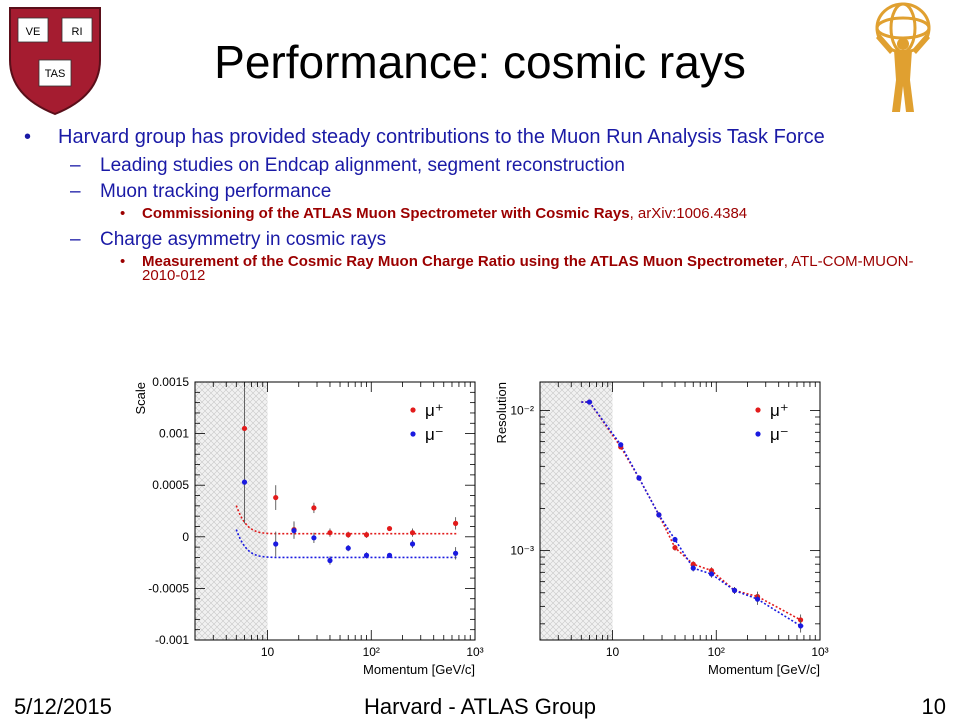 The width and height of the screenshot is (960, 720). What do you see at coordinates (140, 398) in the screenshot?
I see `y-axis-title: Scale` at bounding box center [140, 398].